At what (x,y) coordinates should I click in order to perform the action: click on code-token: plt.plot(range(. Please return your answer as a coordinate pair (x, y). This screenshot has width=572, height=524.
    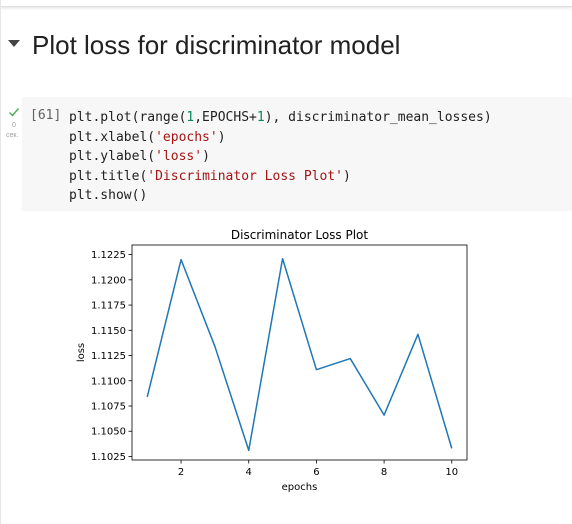
    Looking at the image, I should click on (128, 117).